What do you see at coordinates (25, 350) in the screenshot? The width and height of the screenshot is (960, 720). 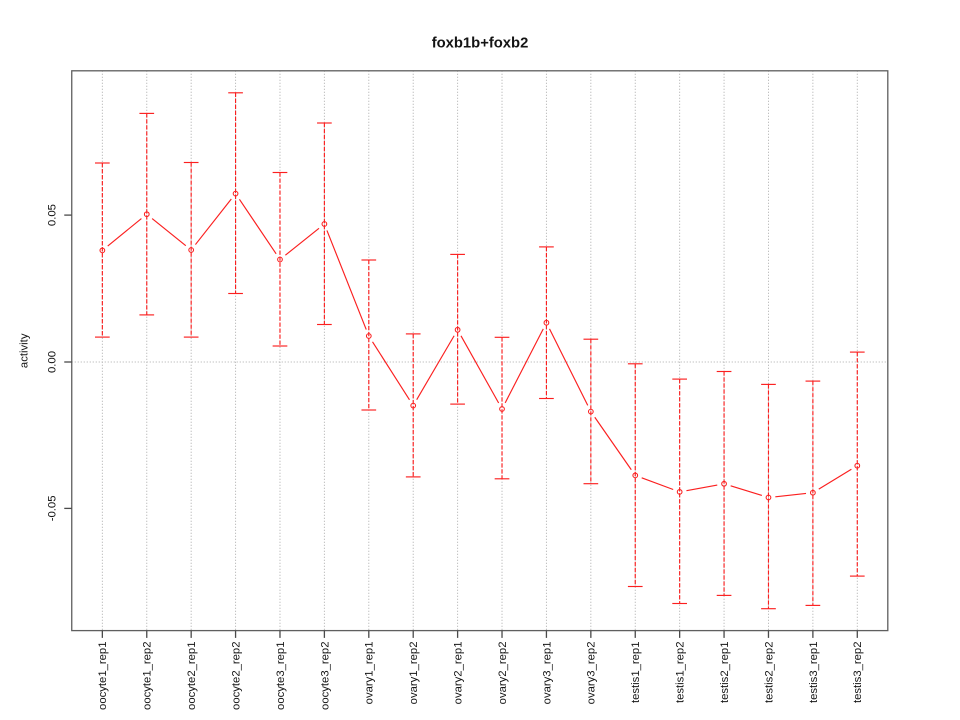 I see `svg-text: activity` at bounding box center [25, 350].